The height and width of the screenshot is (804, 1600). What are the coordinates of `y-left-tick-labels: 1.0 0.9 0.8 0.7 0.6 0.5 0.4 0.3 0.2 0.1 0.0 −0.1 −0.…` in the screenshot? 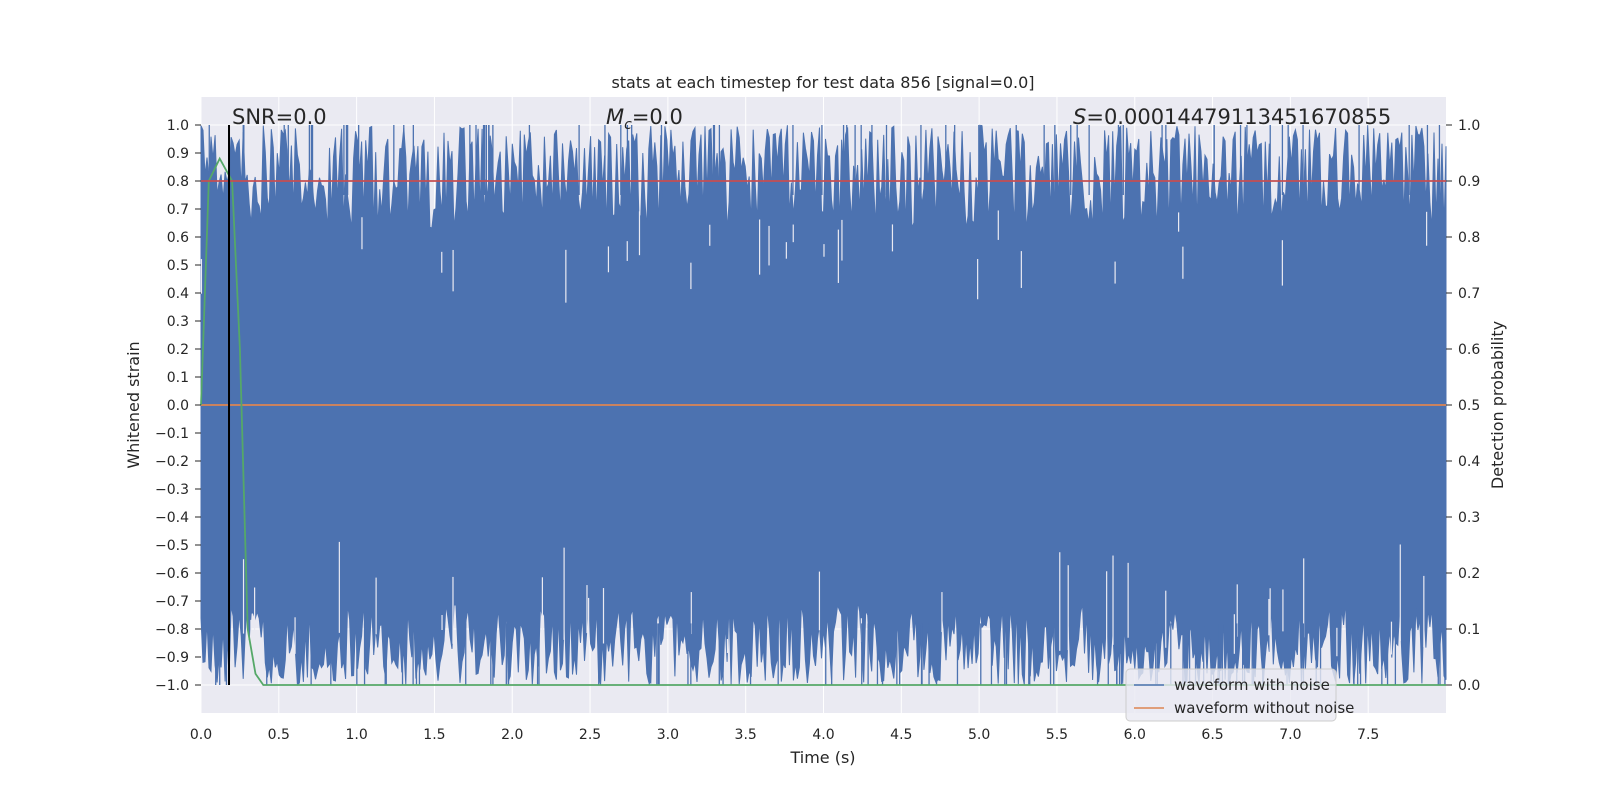 It's located at (178, 406).